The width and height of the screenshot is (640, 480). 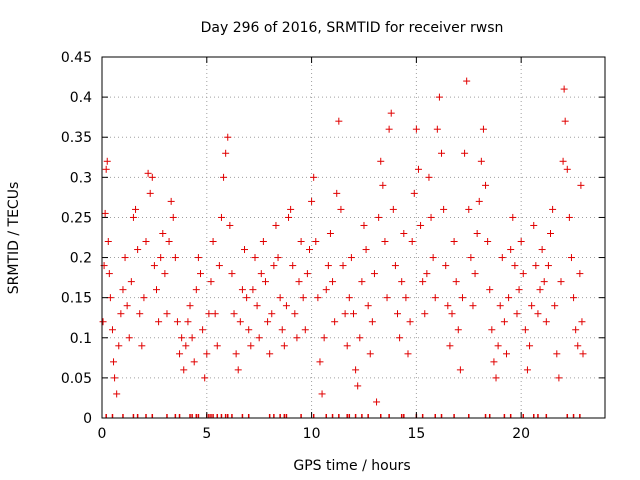 What do you see at coordinates (102, 434) in the screenshot?
I see `x-tick-label: 0` at bounding box center [102, 434].